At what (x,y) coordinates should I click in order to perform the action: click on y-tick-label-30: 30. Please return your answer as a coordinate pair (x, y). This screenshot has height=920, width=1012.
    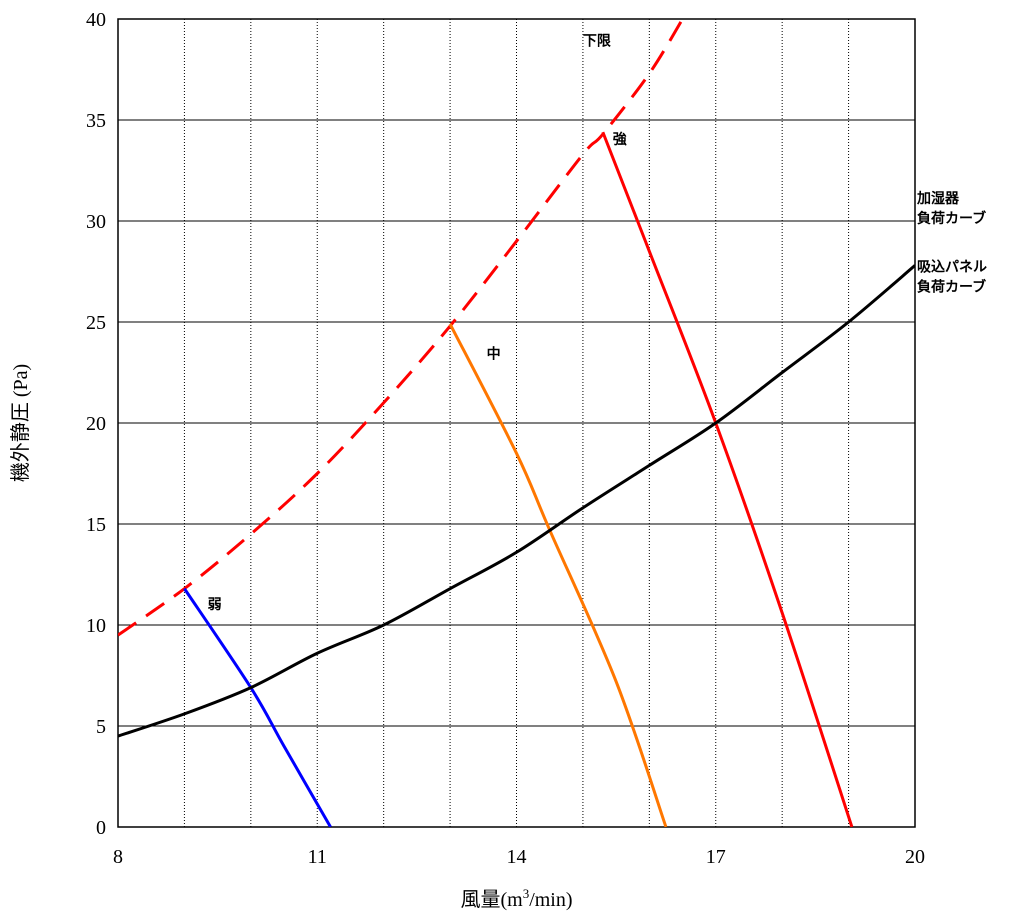
    Looking at the image, I should click on (96, 222).